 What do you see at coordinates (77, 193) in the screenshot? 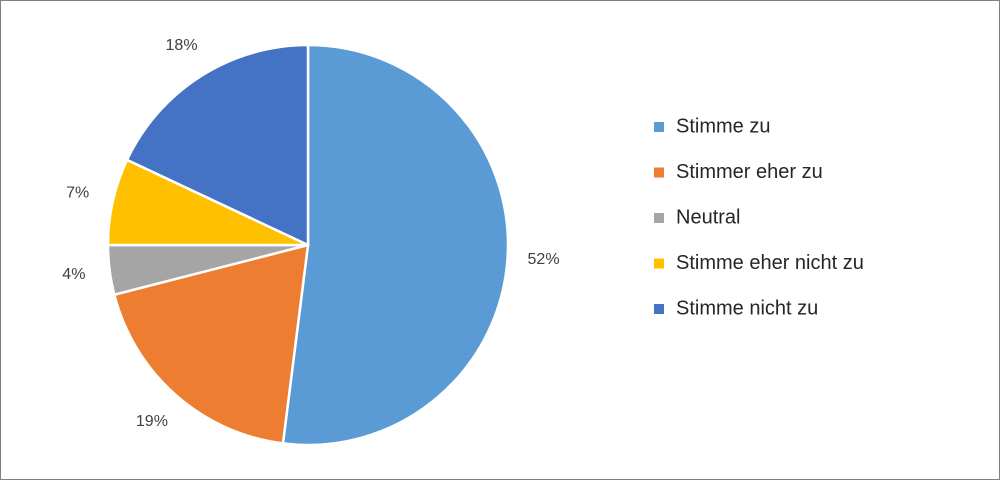
I see `data-label: 7%` at bounding box center [77, 193].